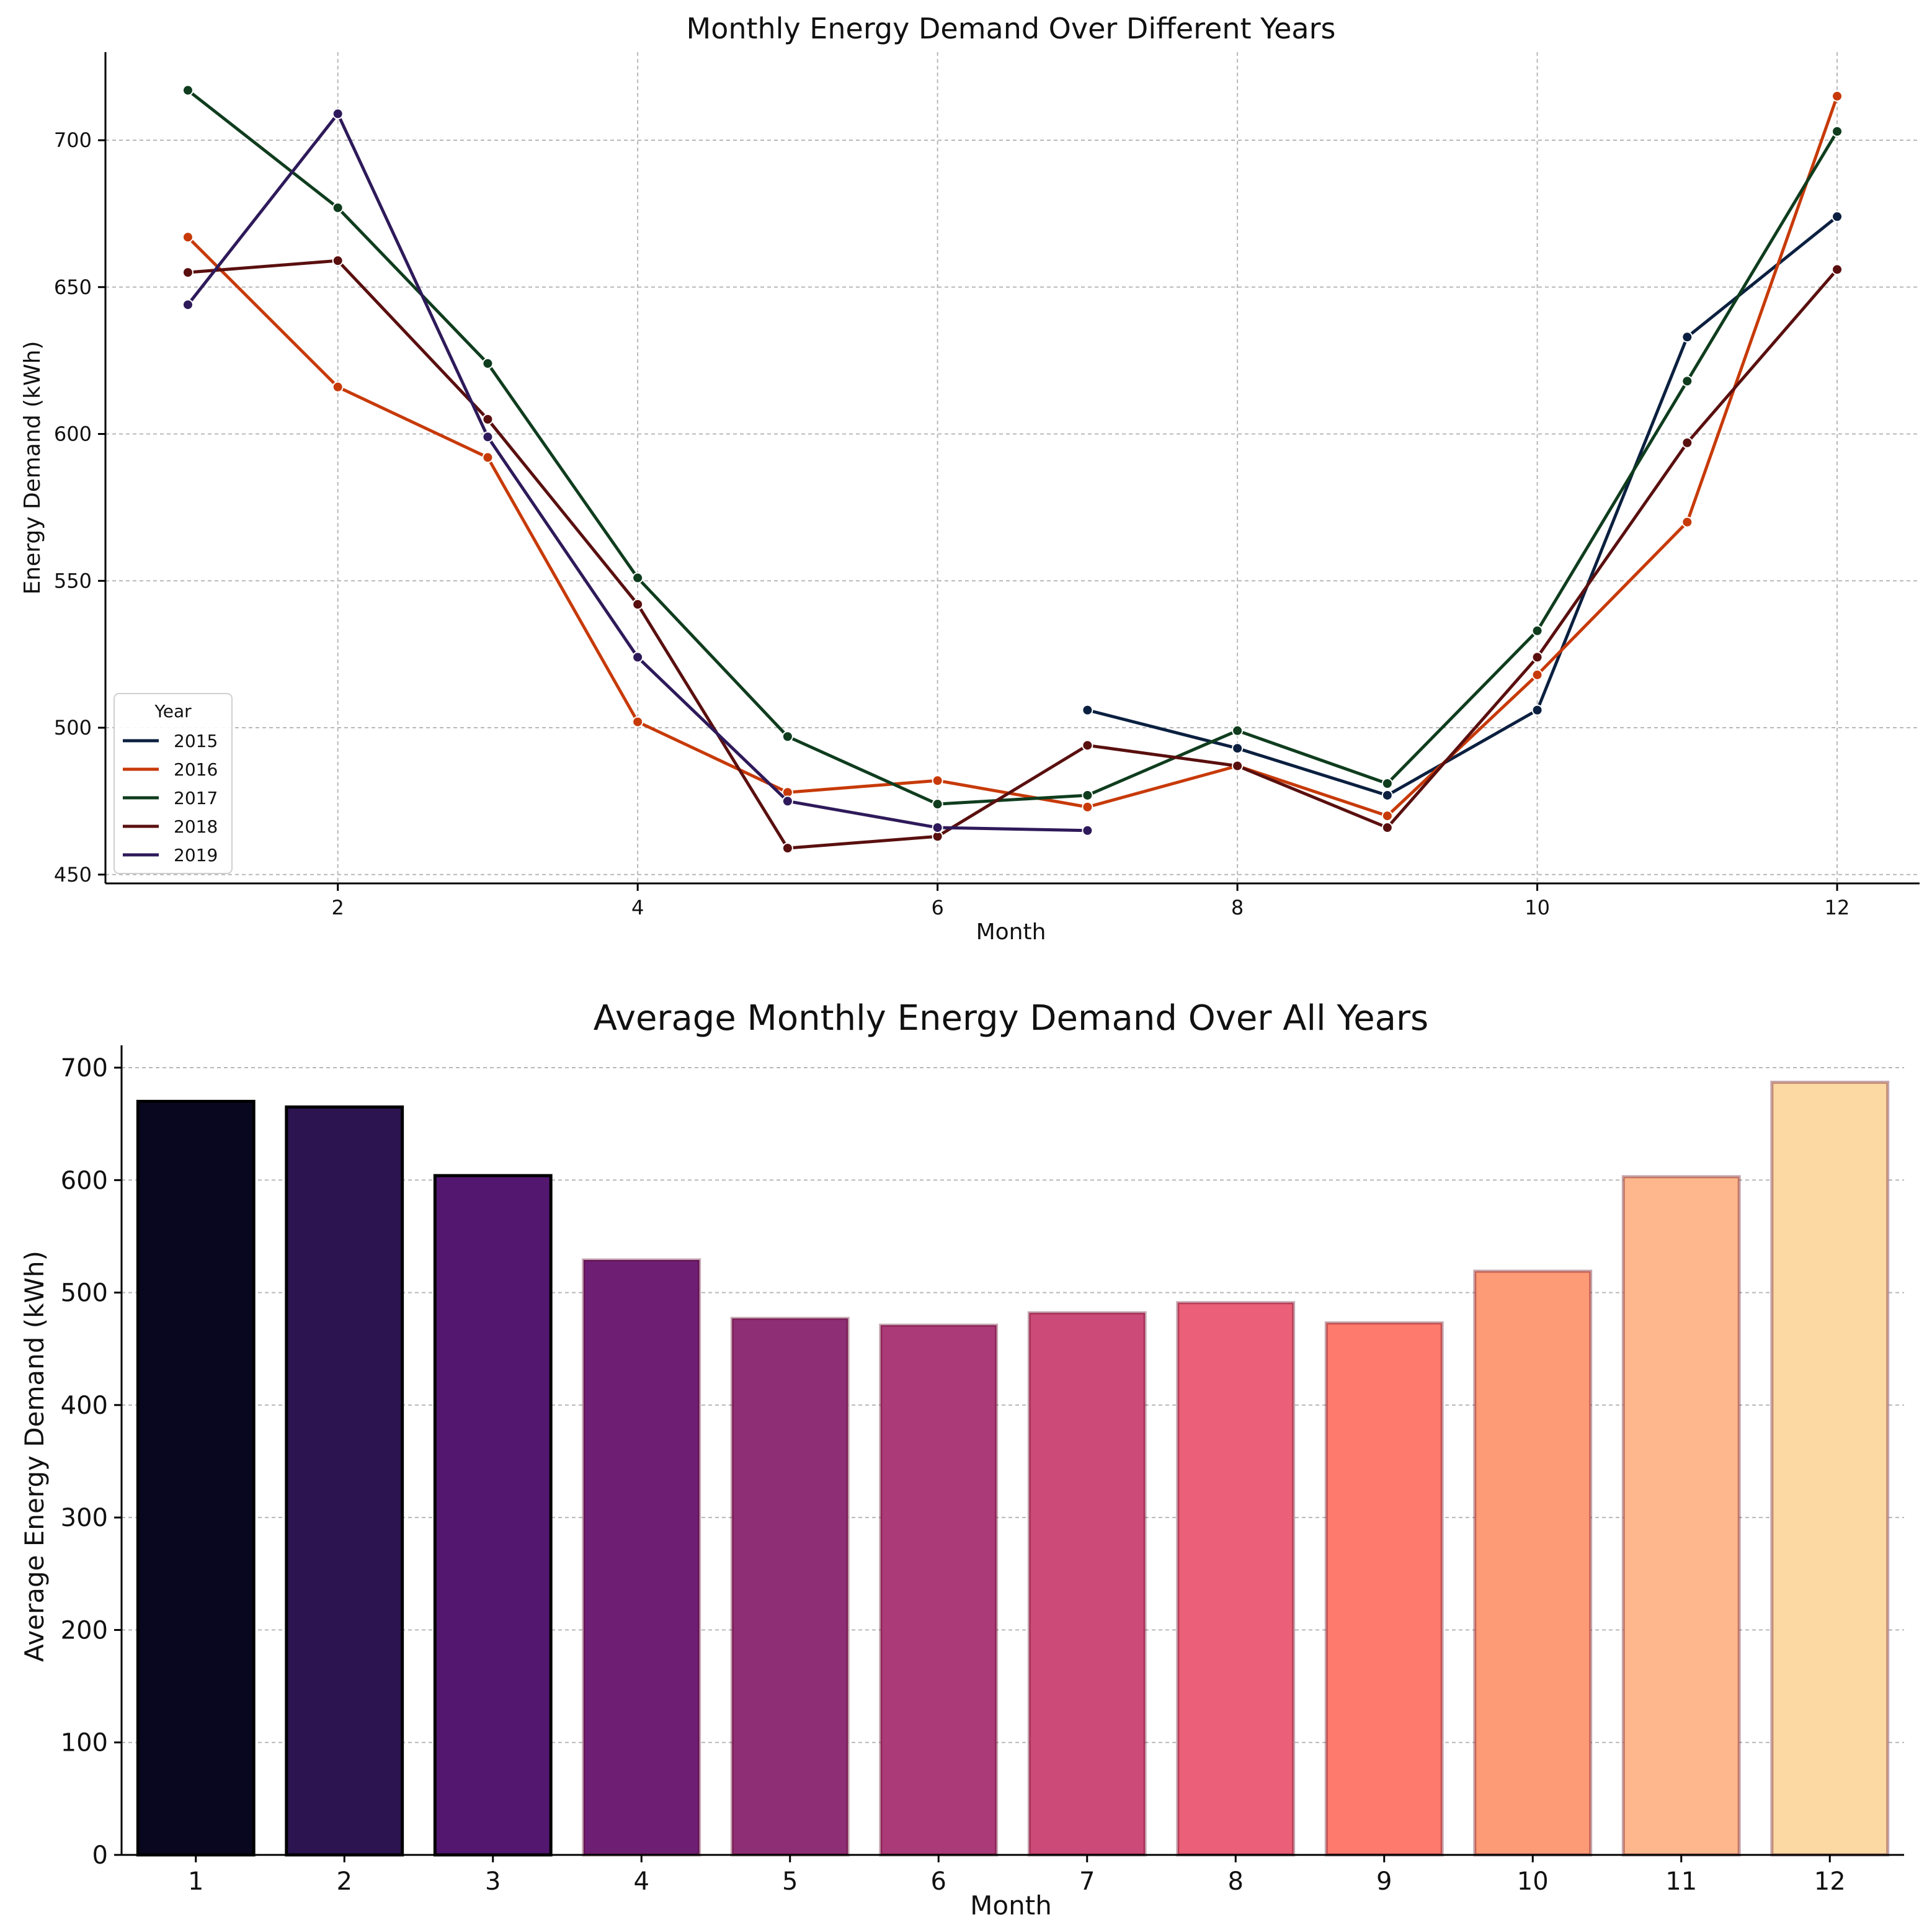 This screenshot has height=1925, width=1932. What do you see at coordinates (84, 1068) in the screenshot?
I see `bar-y-tick-label: 700` at bounding box center [84, 1068].